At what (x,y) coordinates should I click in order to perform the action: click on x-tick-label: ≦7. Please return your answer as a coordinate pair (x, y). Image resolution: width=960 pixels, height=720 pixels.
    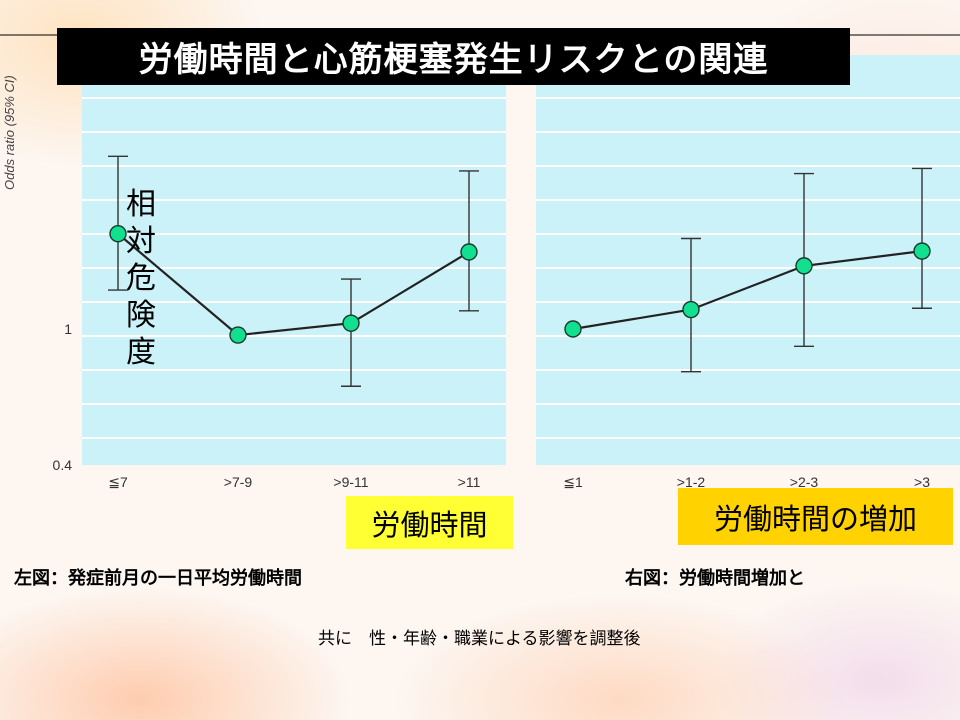
    Looking at the image, I should click on (118, 482).